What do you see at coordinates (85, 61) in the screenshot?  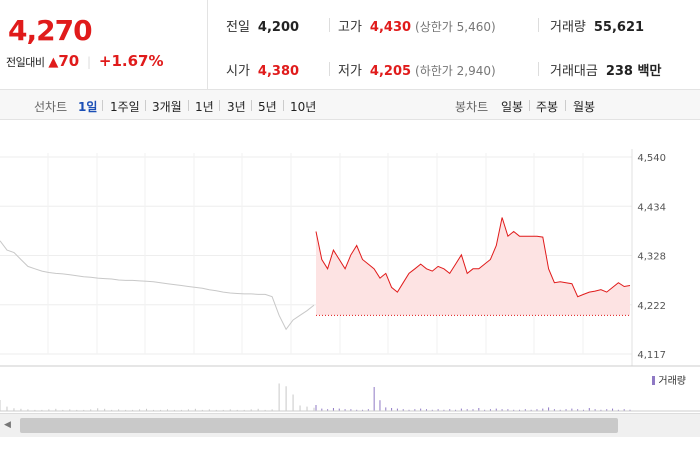 I see `change-line: 전일대비 ▲70 | +1.67%` at bounding box center [85, 61].